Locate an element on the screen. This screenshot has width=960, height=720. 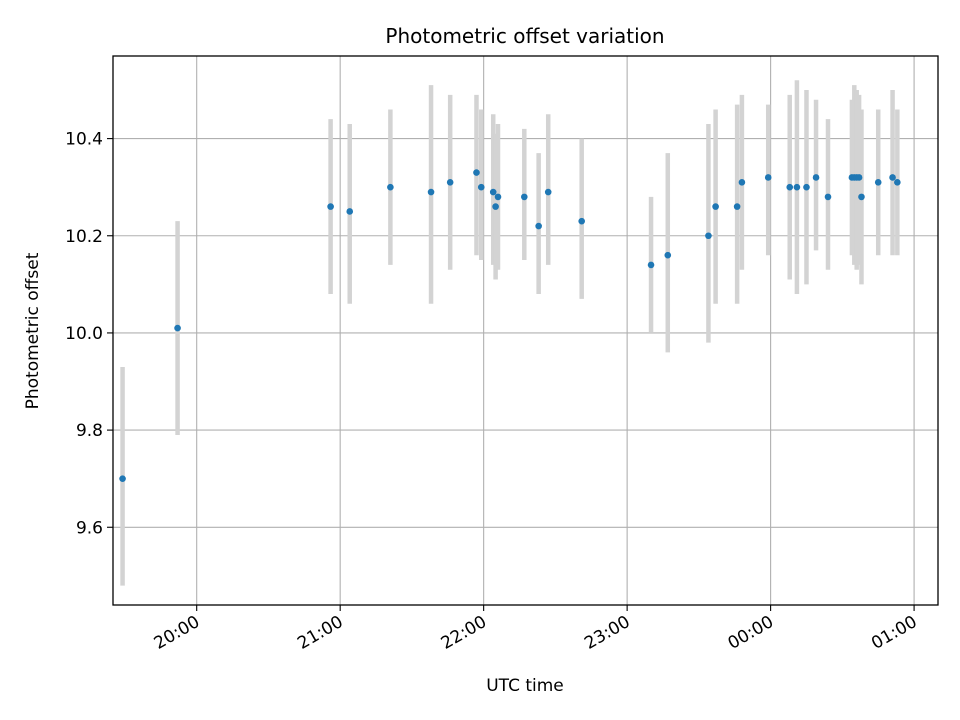
y-tick-label: 9.6 is located at coordinates (89, 528).